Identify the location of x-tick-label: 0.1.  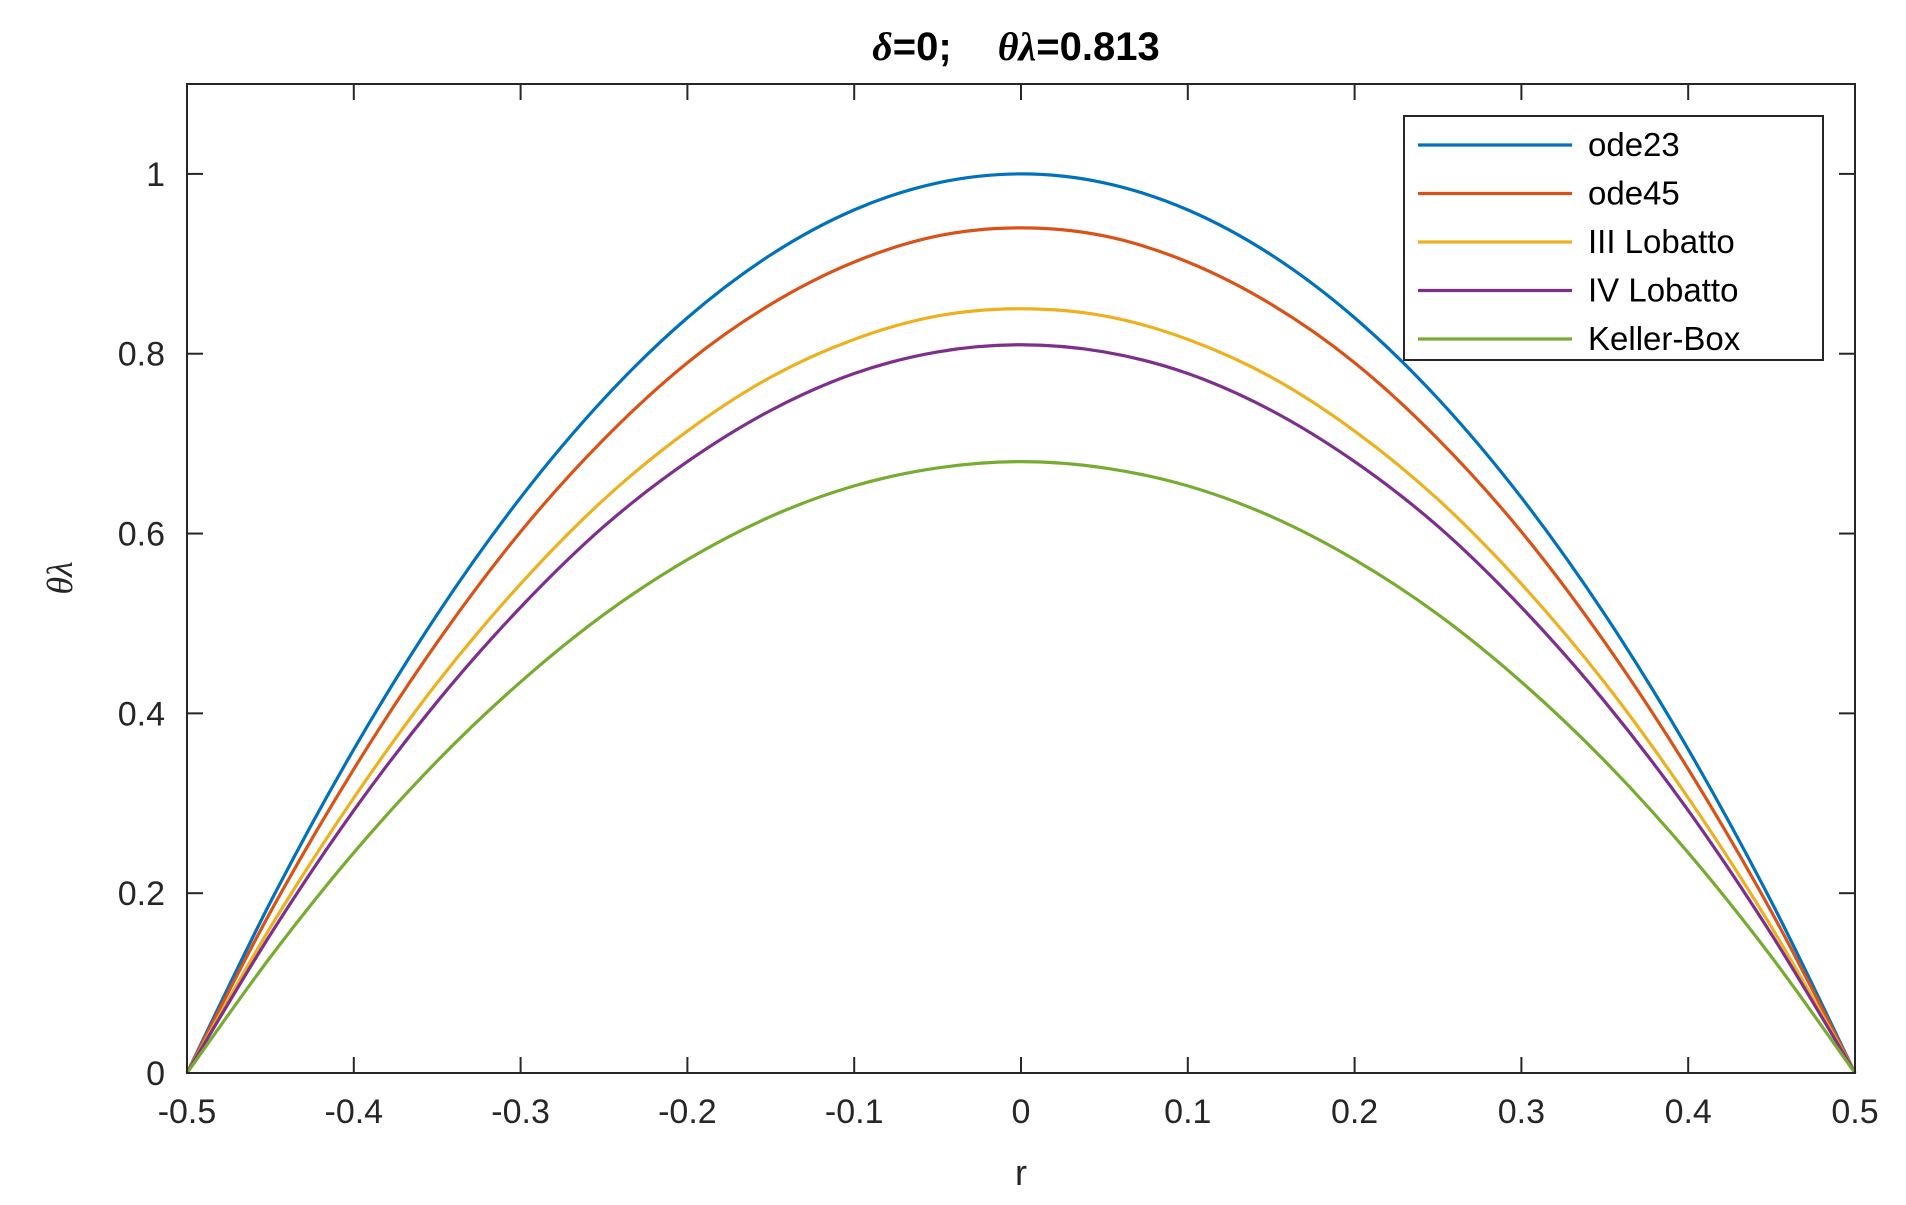
(1187, 1112).